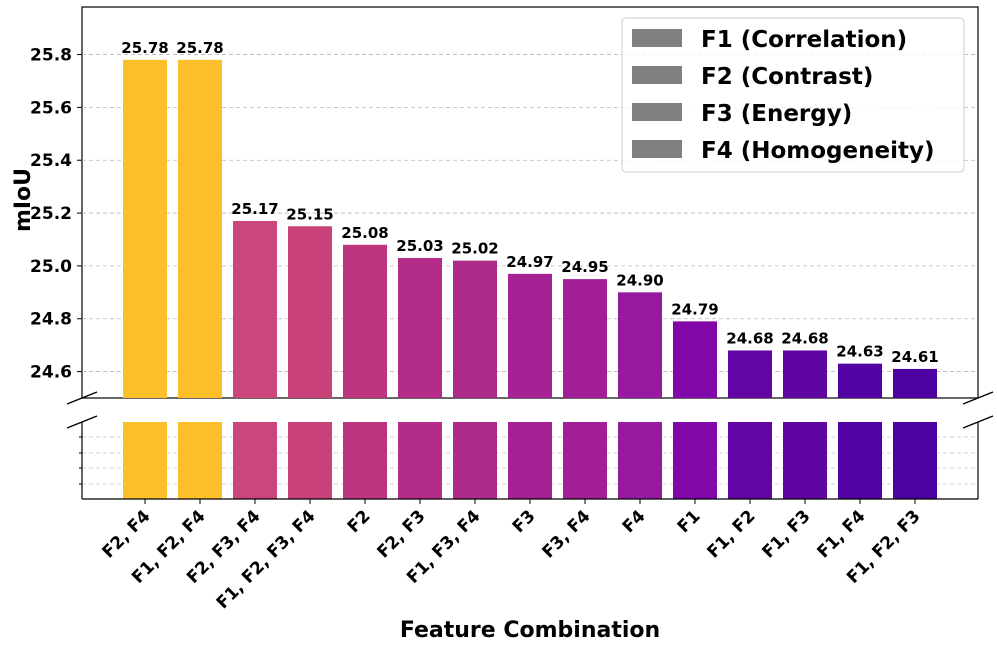 This screenshot has width=997, height=648. What do you see at coordinates (51, 108) in the screenshot?
I see `y-tick-label: 25.6` at bounding box center [51, 108].